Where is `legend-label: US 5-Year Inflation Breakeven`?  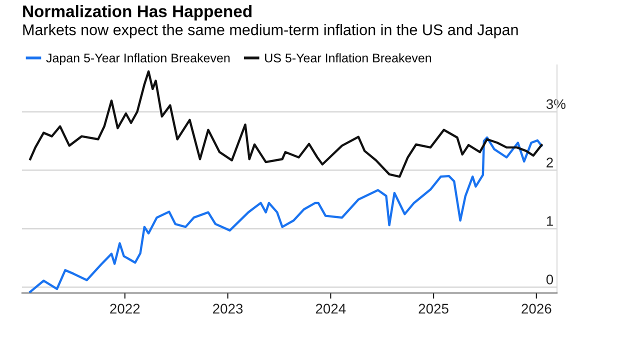 legend-label: US 5-Year Inflation Breakeven is located at coordinates (348, 57).